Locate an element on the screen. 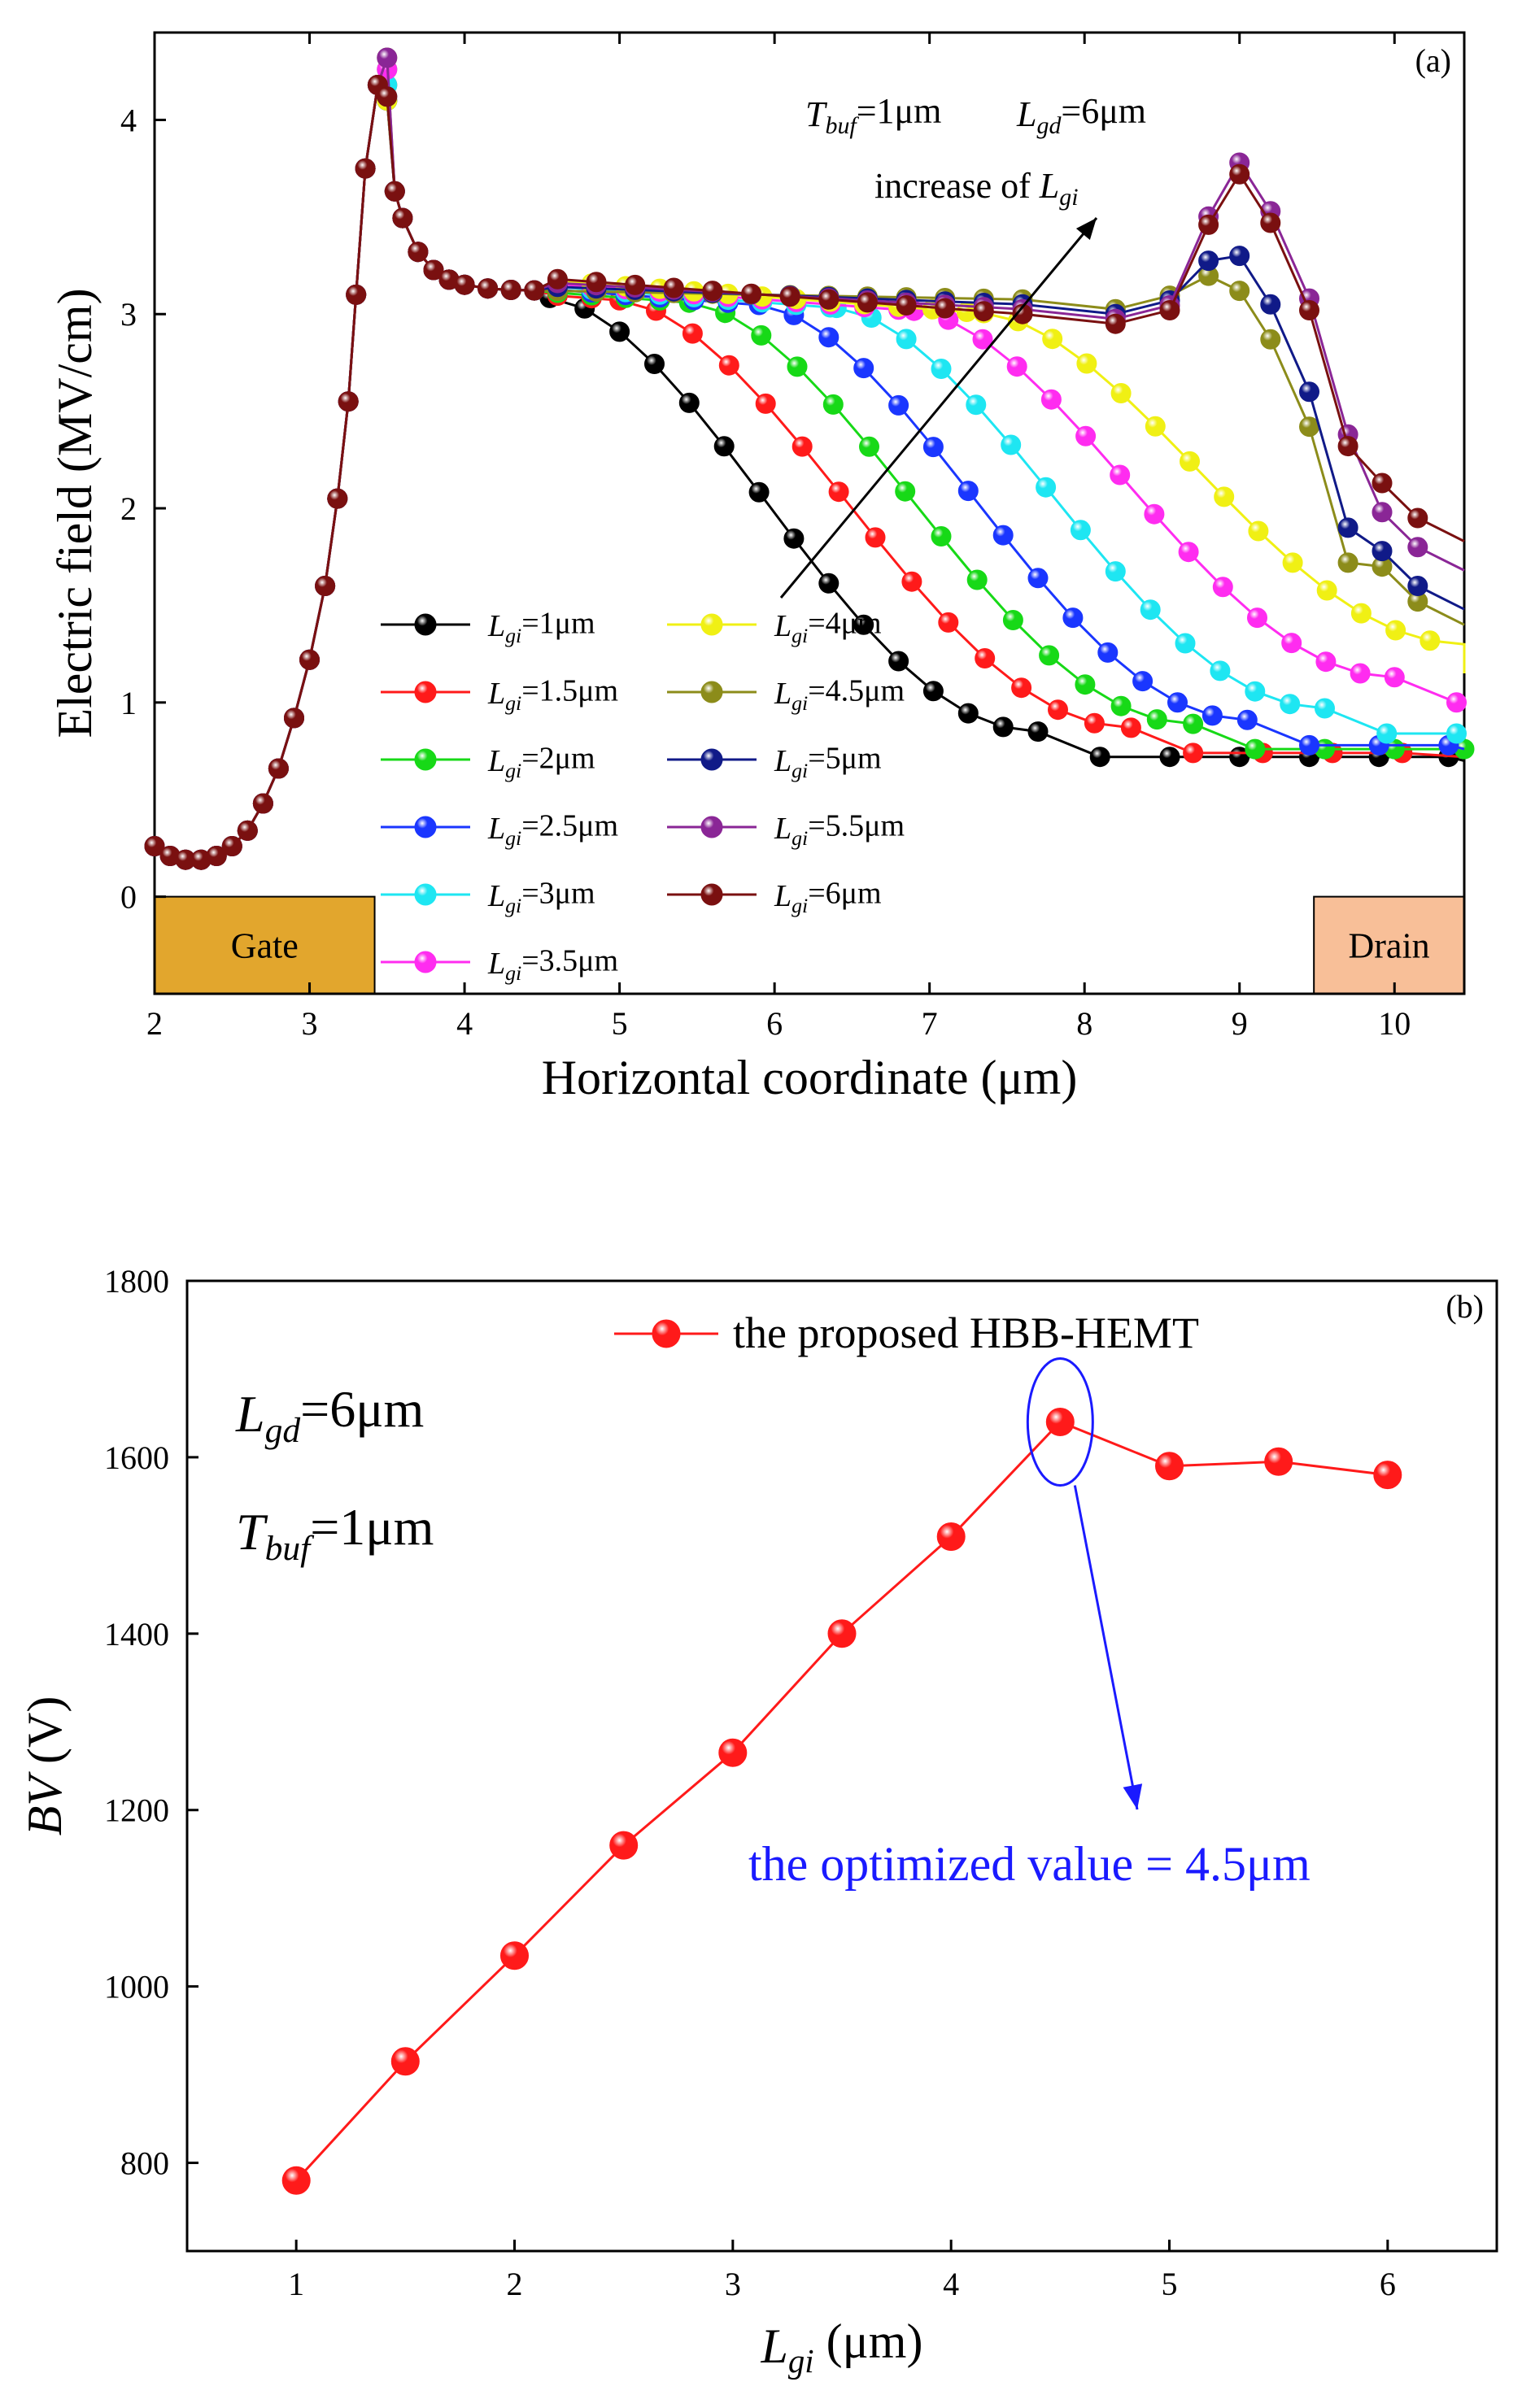 The height and width of the screenshot is (2408, 1522). annotation-increase: increase of Lgi is located at coordinates (977, 188).